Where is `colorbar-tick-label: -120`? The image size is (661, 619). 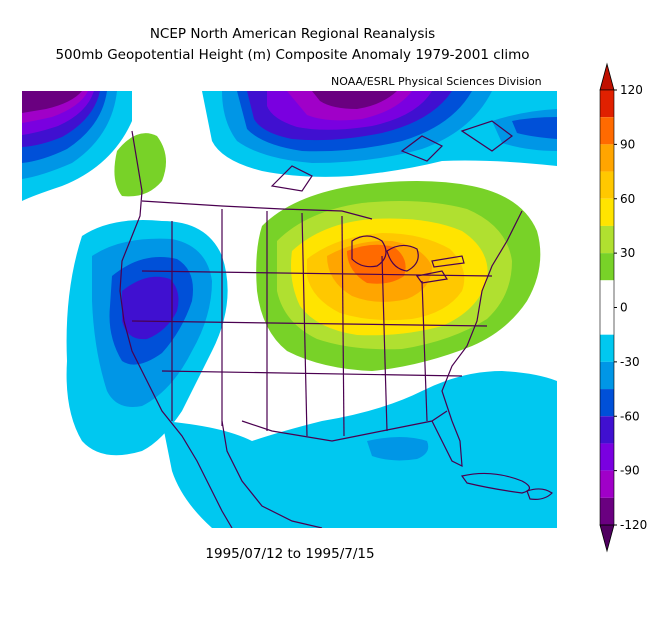
colorbar-tick-label: -120 is located at coordinates (633, 525).